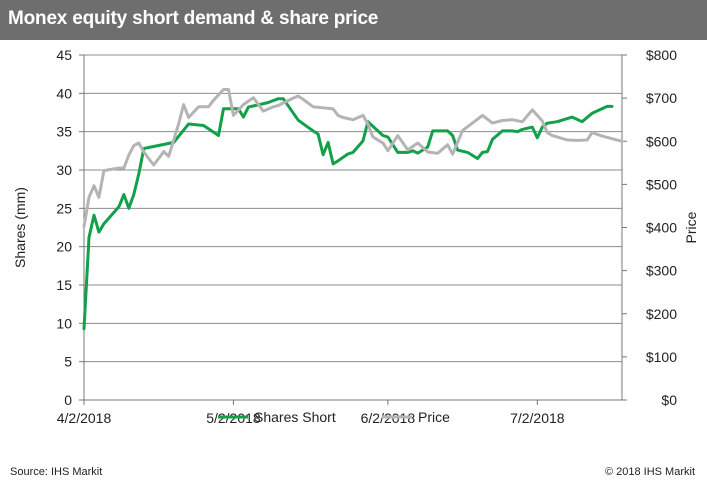 Image resolution: width=707 pixels, height=487 pixels. Describe the element at coordinates (295, 417) in the screenshot. I see `legend-label-shares-short: Shares Short` at that location.